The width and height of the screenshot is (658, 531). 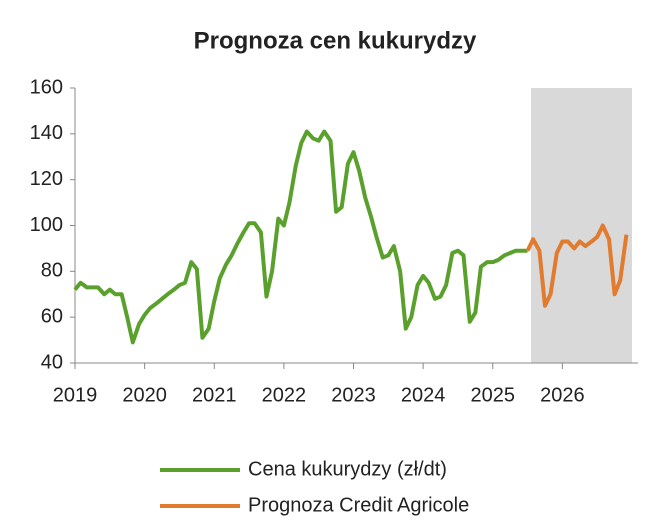 What do you see at coordinates (423, 395) in the screenshot?
I see `x-tick-label: 2024` at bounding box center [423, 395].